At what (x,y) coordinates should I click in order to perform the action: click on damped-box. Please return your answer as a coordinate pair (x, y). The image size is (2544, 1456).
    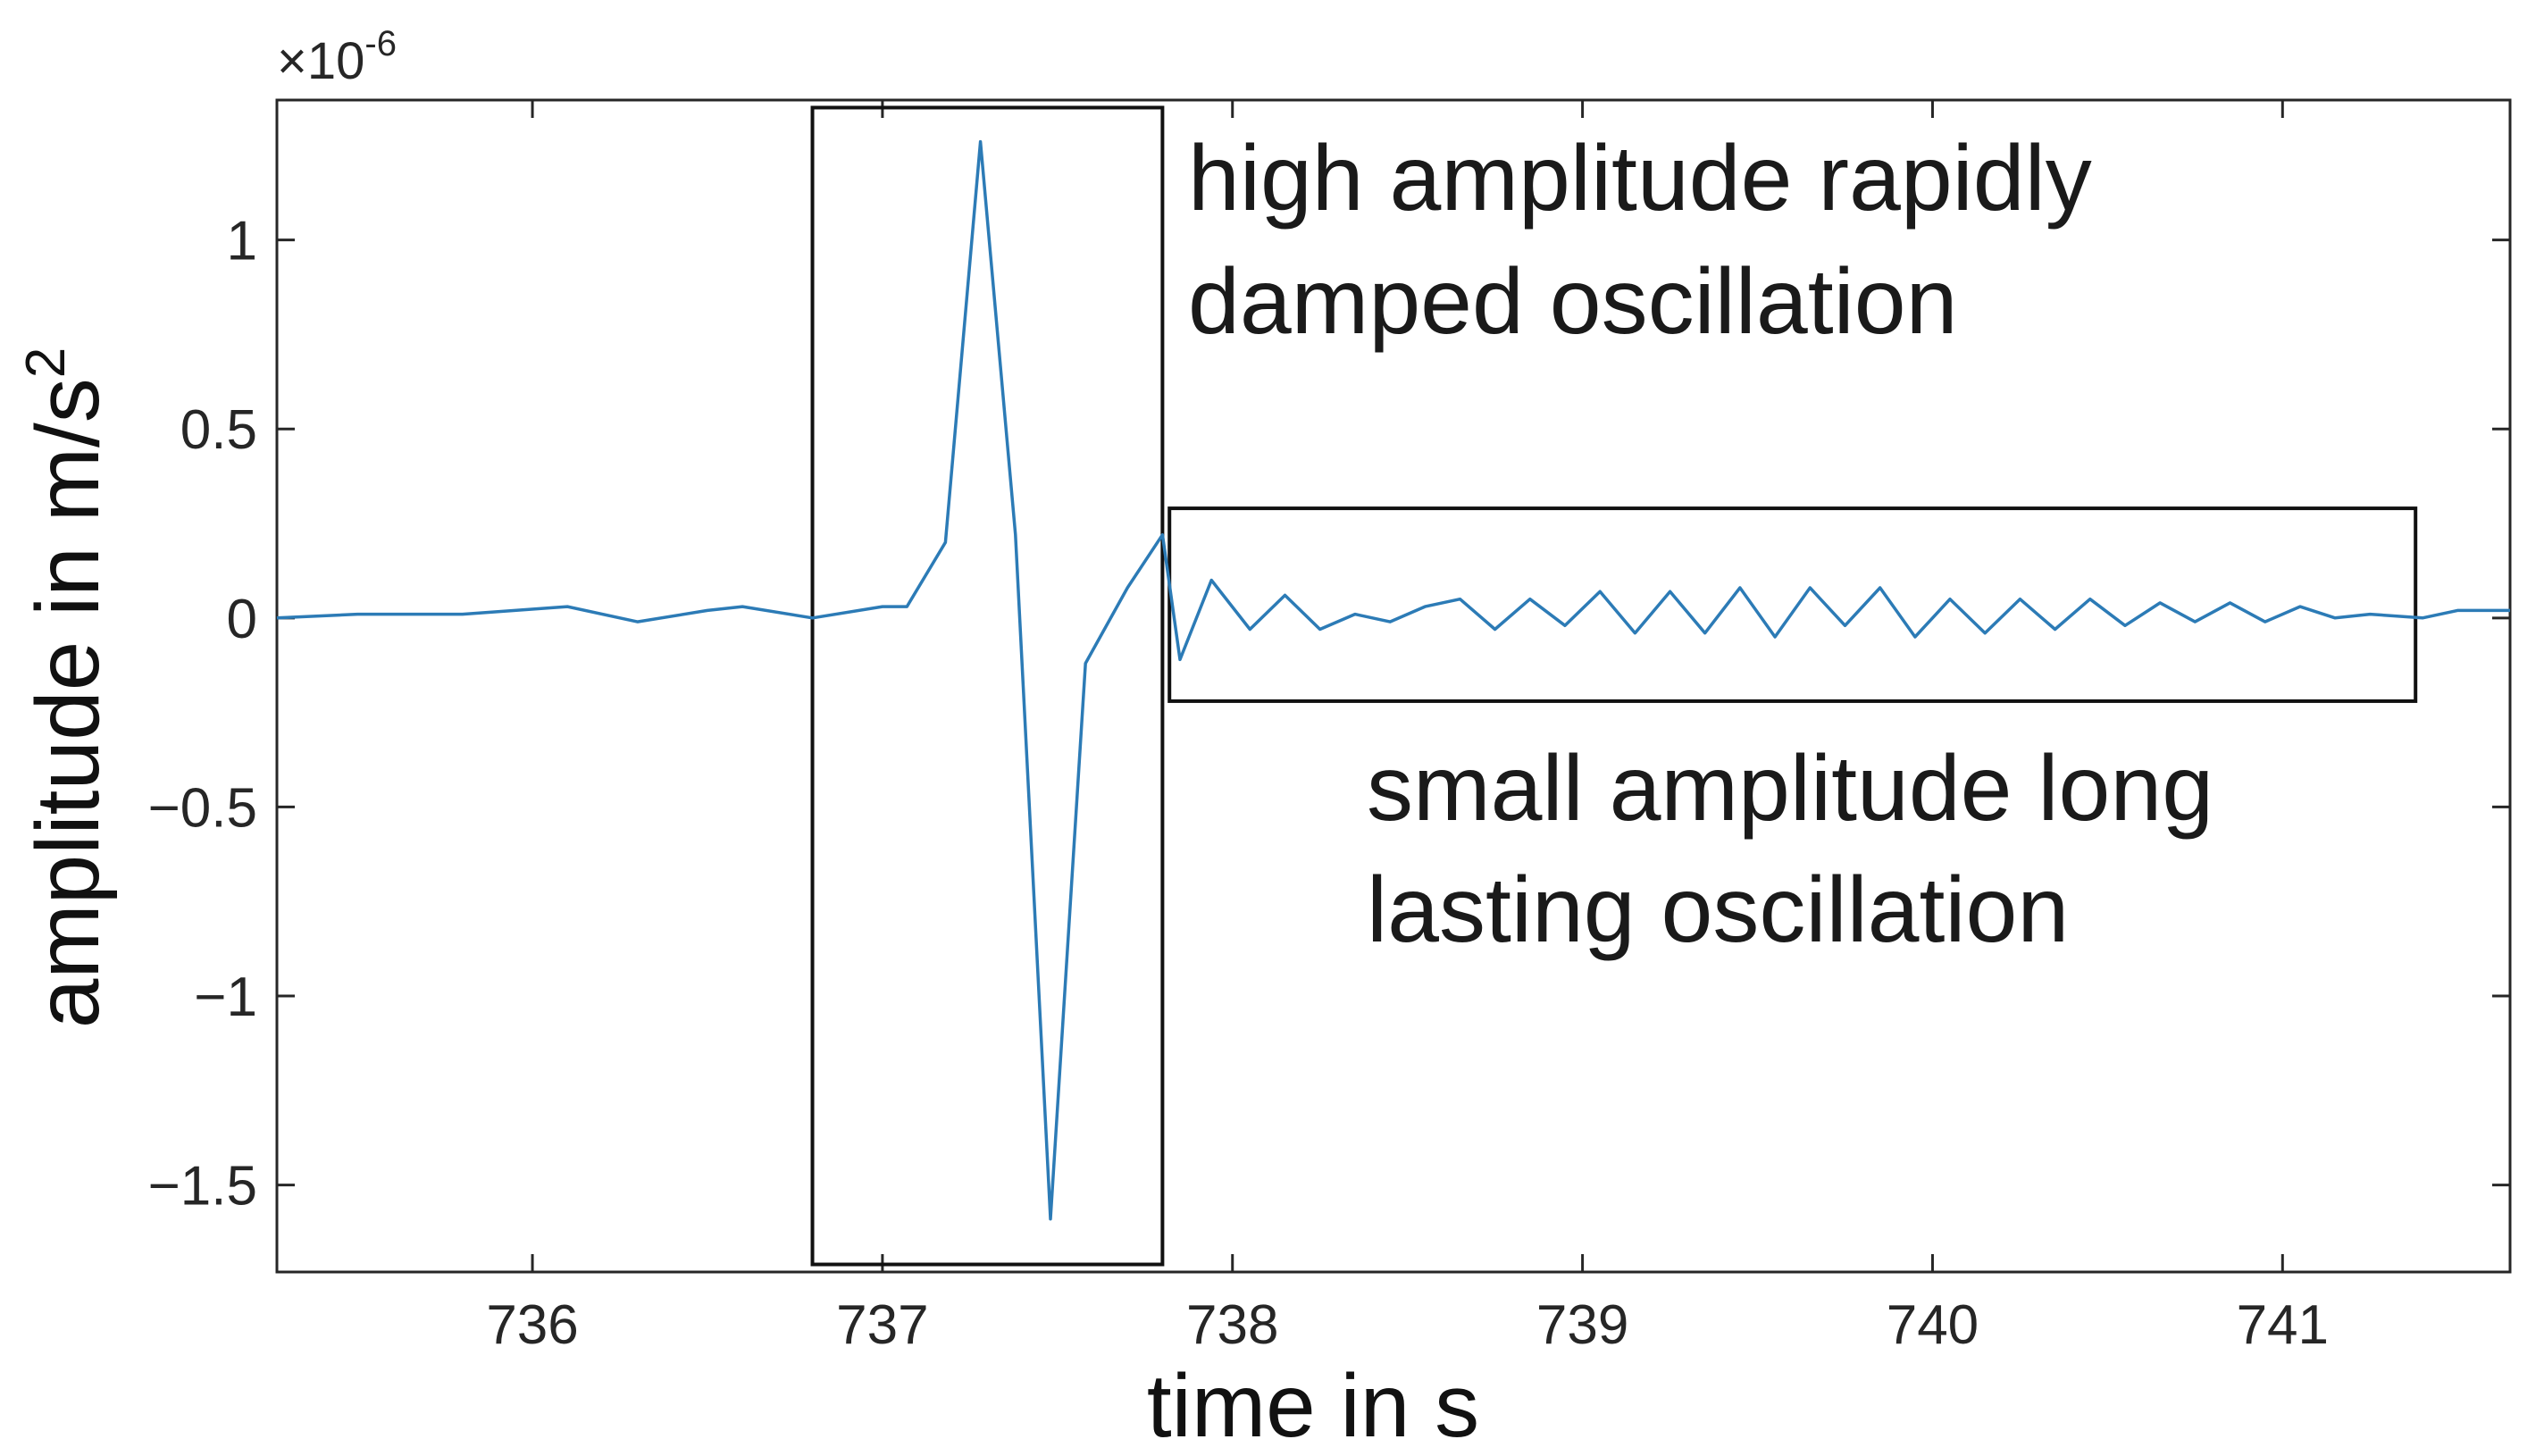
    Looking at the image, I should click on (987, 686).